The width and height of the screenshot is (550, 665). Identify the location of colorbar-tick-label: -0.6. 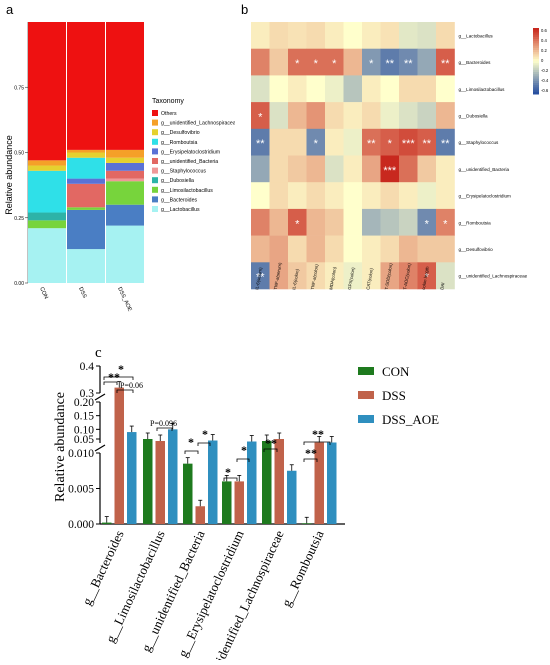
(545, 90).